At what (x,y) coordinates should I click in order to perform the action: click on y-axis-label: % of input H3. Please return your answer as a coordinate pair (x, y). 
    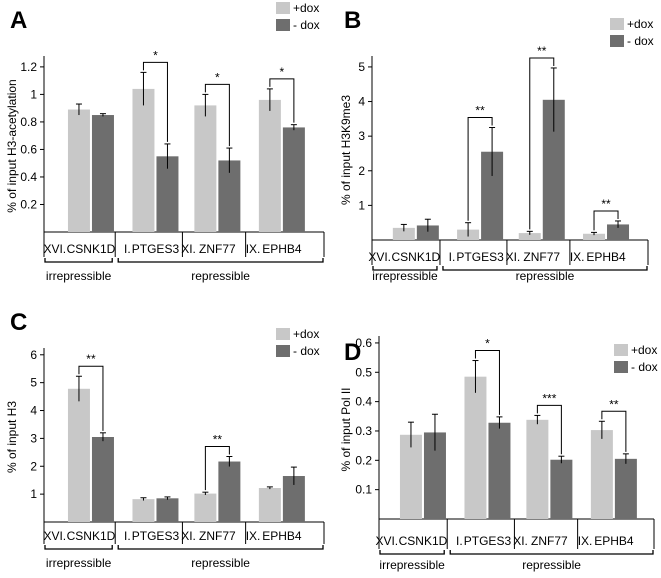
    Looking at the image, I should click on (12, 437).